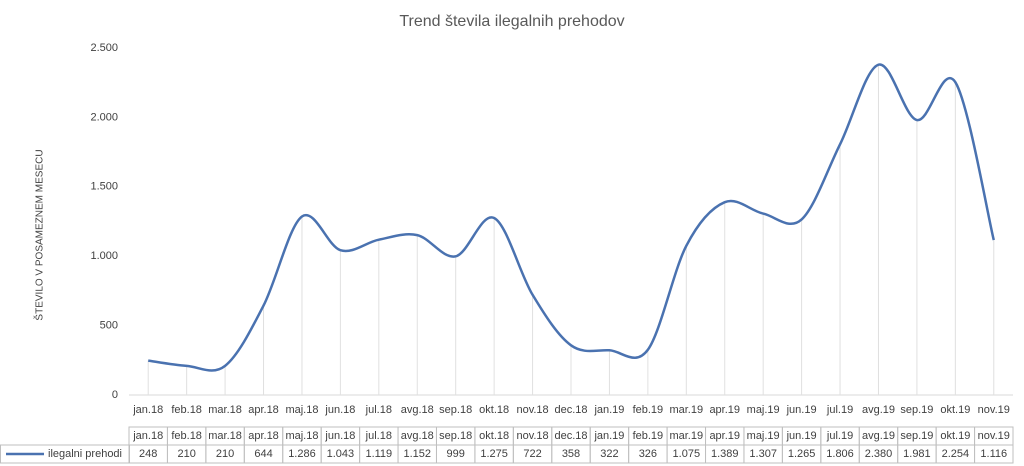 Image resolution: width=1024 pixels, height=466 pixels. What do you see at coordinates (916, 436) in the screenshot?
I see `table-header: sep.19` at bounding box center [916, 436].